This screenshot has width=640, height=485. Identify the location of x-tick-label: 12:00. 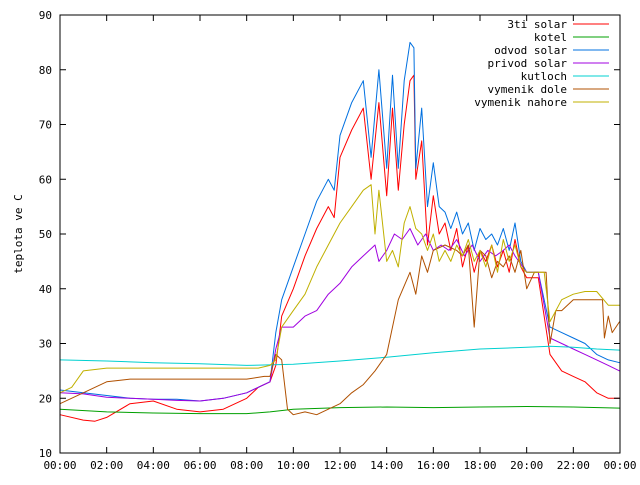
(339, 465).